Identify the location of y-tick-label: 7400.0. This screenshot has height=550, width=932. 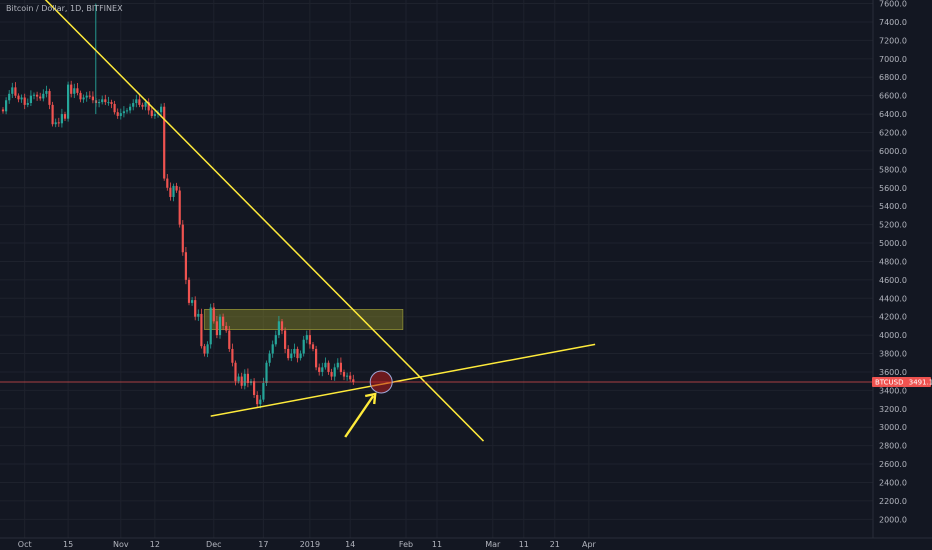
(893, 22).